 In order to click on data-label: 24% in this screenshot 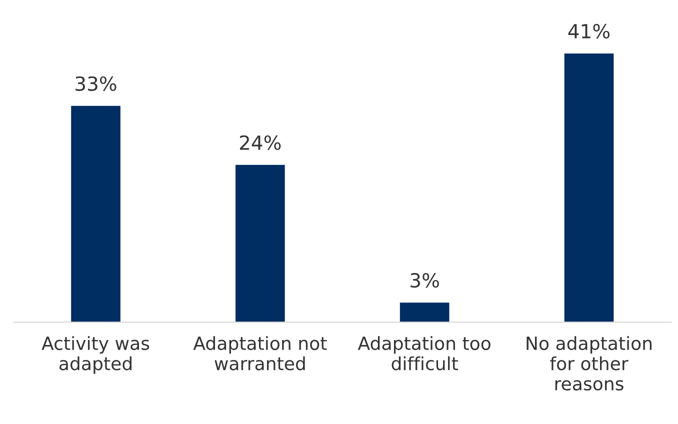, I will do `click(260, 142)`.